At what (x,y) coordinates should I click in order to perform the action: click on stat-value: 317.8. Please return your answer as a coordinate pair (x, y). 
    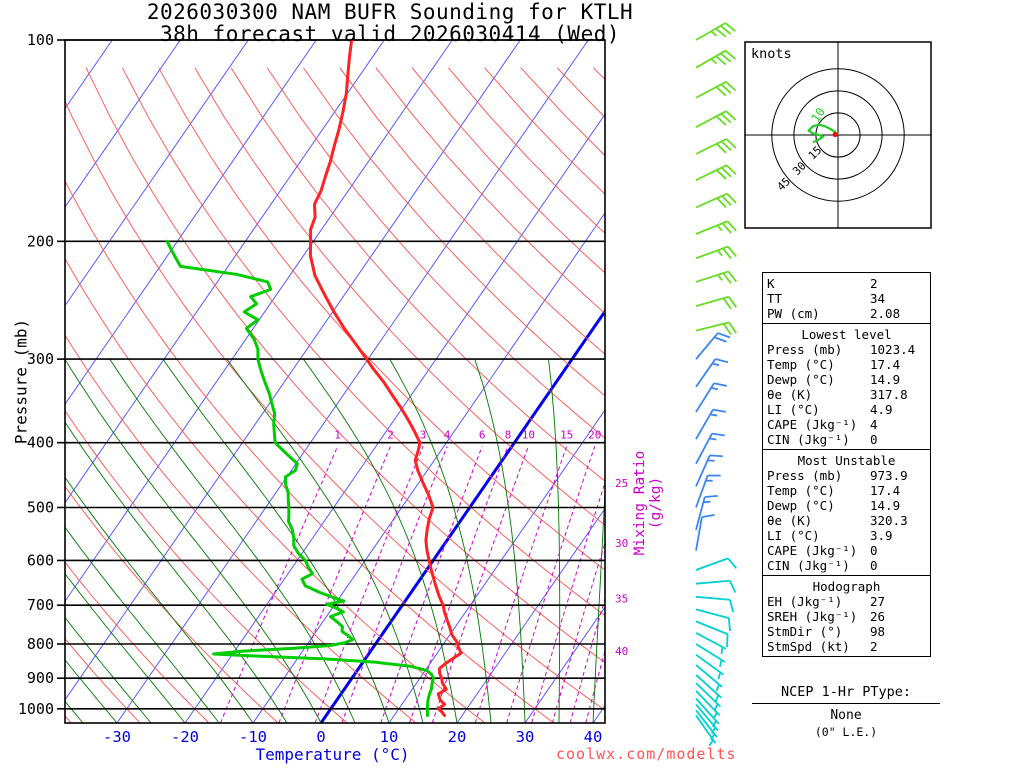
    Looking at the image, I should click on (889, 394).